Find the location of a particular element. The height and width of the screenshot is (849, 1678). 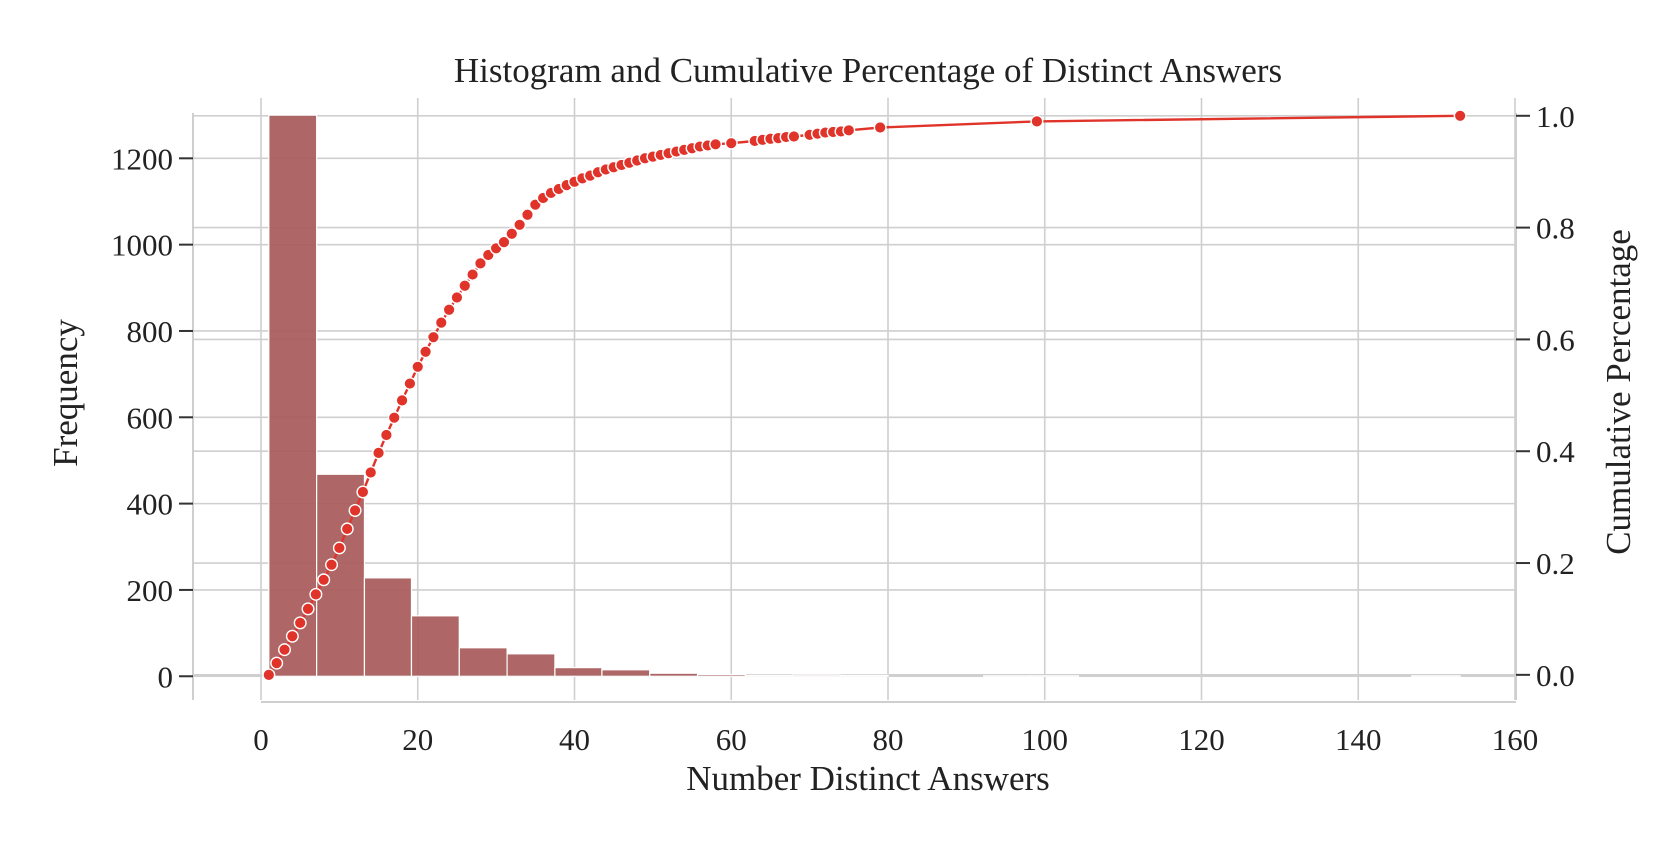

x-axis-label: Number Distinct Answers is located at coordinates (868, 778).